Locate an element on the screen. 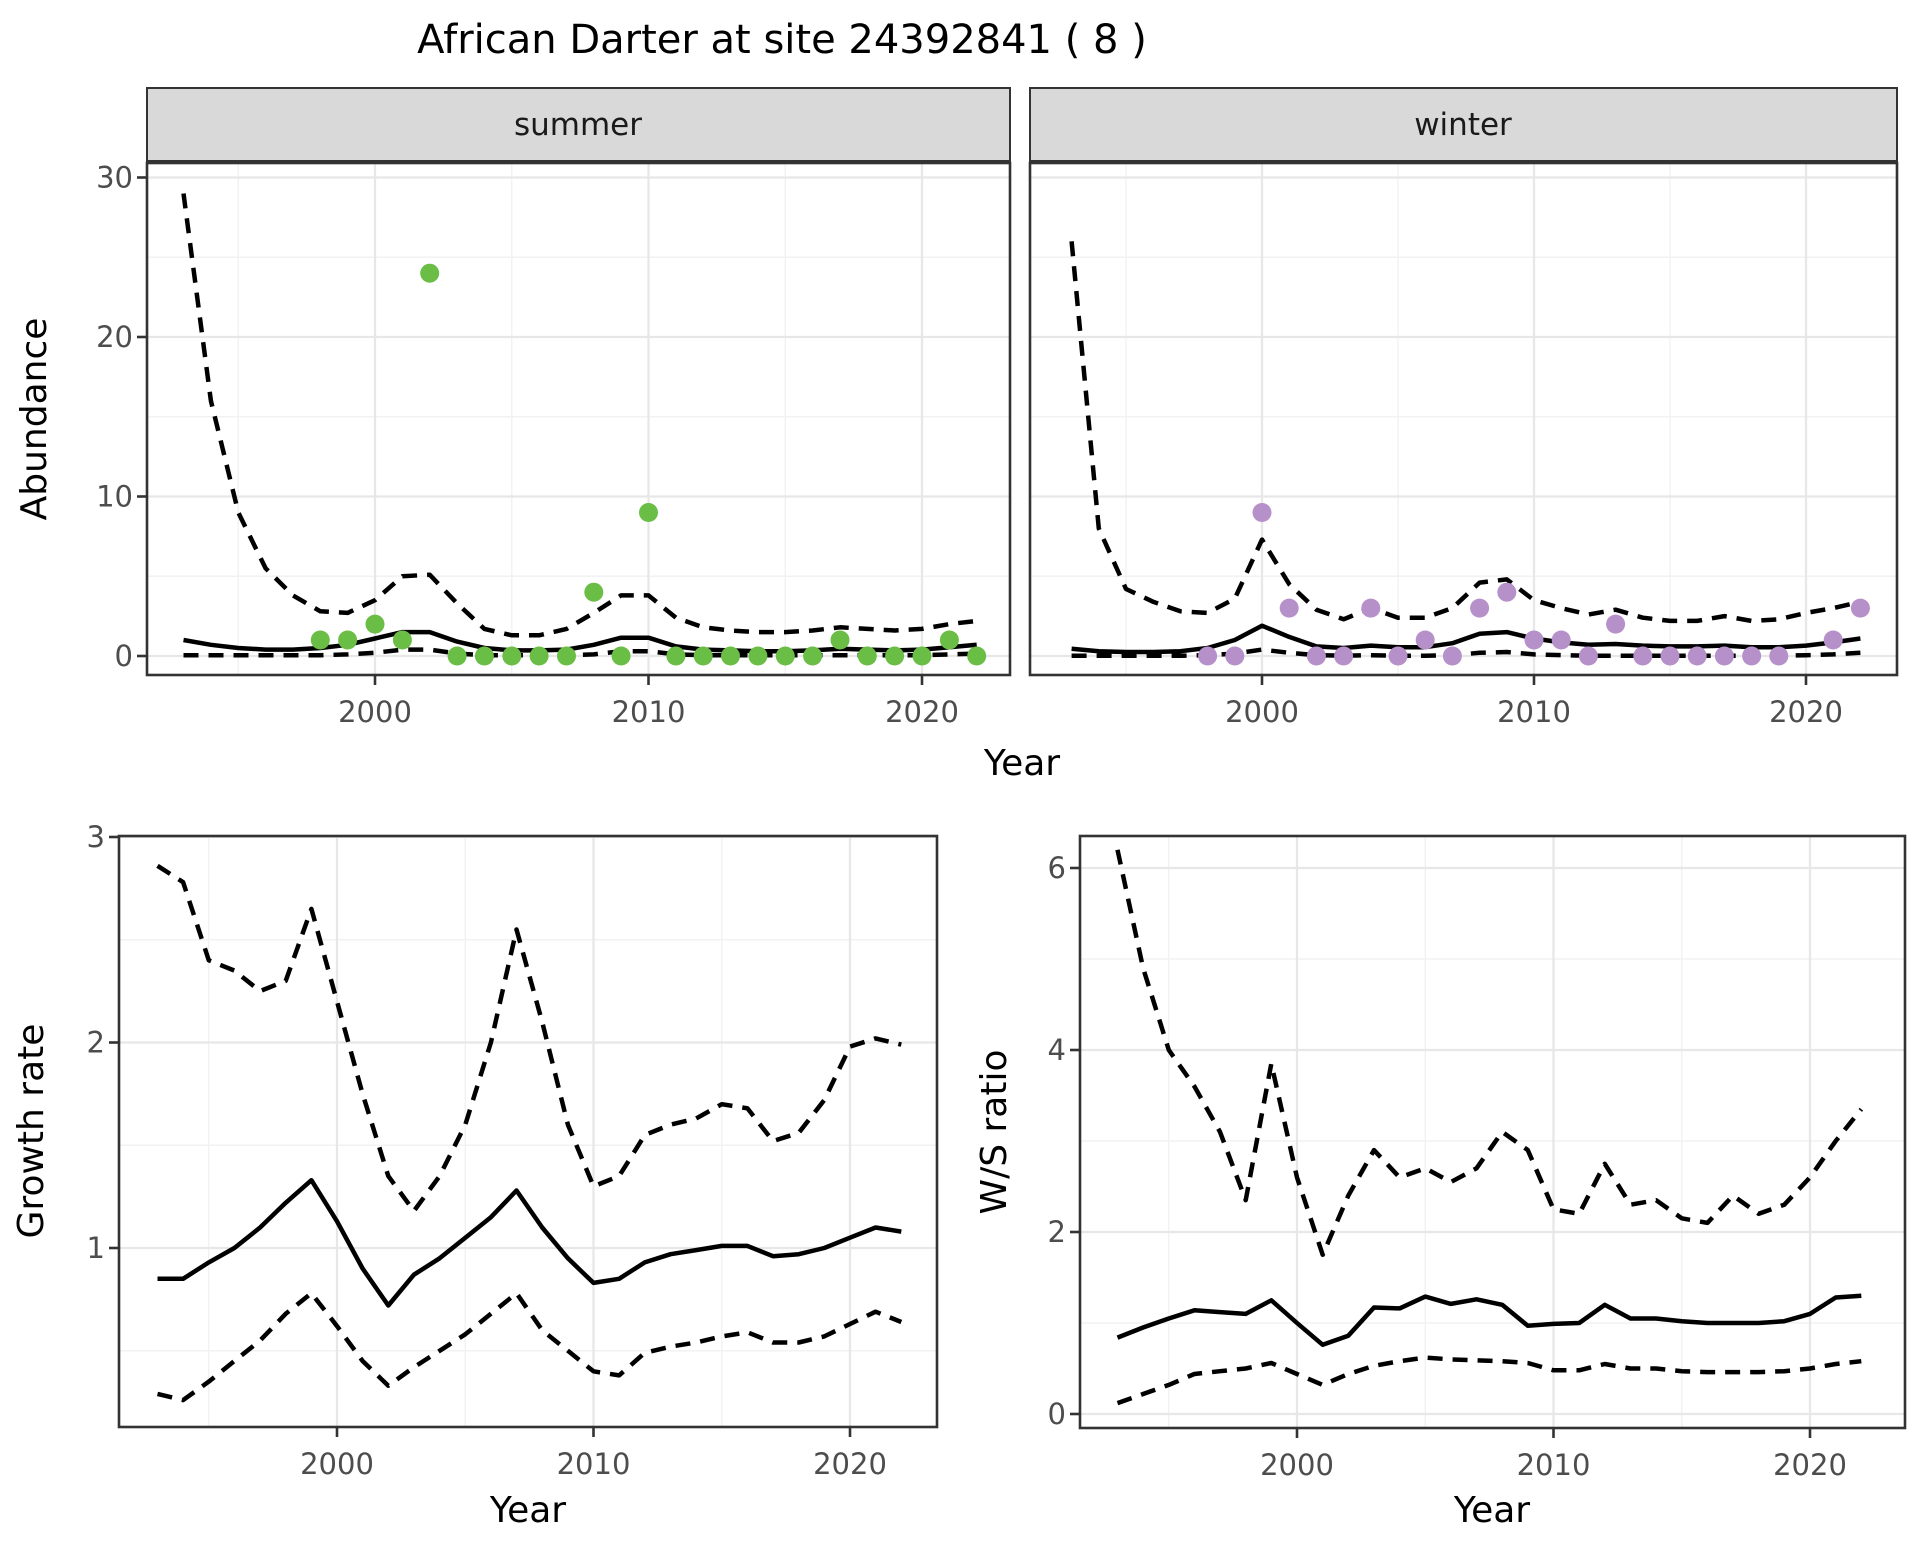  y-tick-label: 20 is located at coordinates (114, 337).